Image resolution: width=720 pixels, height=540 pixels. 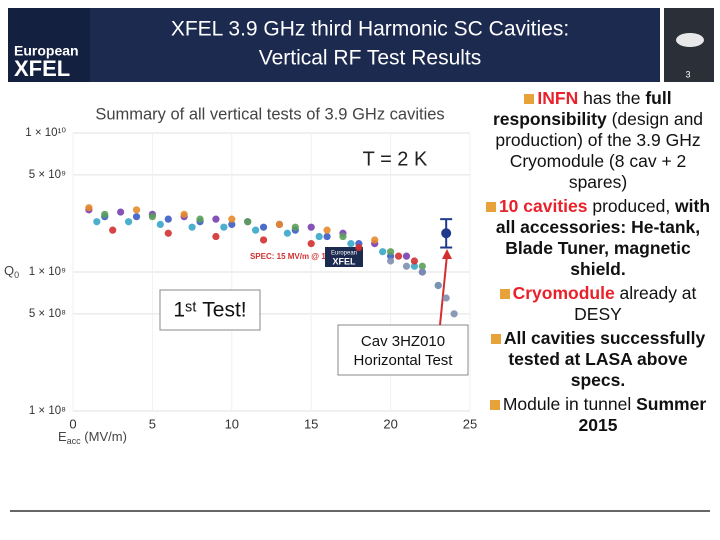 I want to click on cavity-arrowhead, so click(x=447, y=254).